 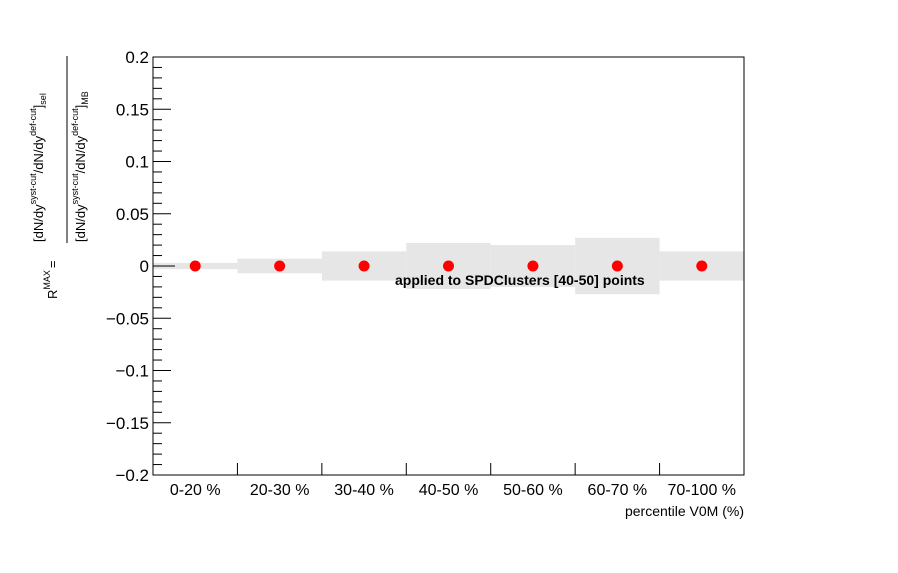 I want to click on svg-text: RMAX=, so click(x=51, y=280).